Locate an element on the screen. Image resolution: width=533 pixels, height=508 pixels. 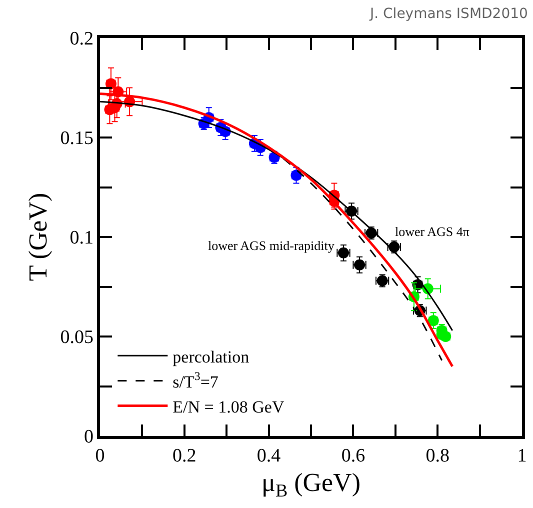
y-tick-label: 0.2 is located at coordinates (82, 39).